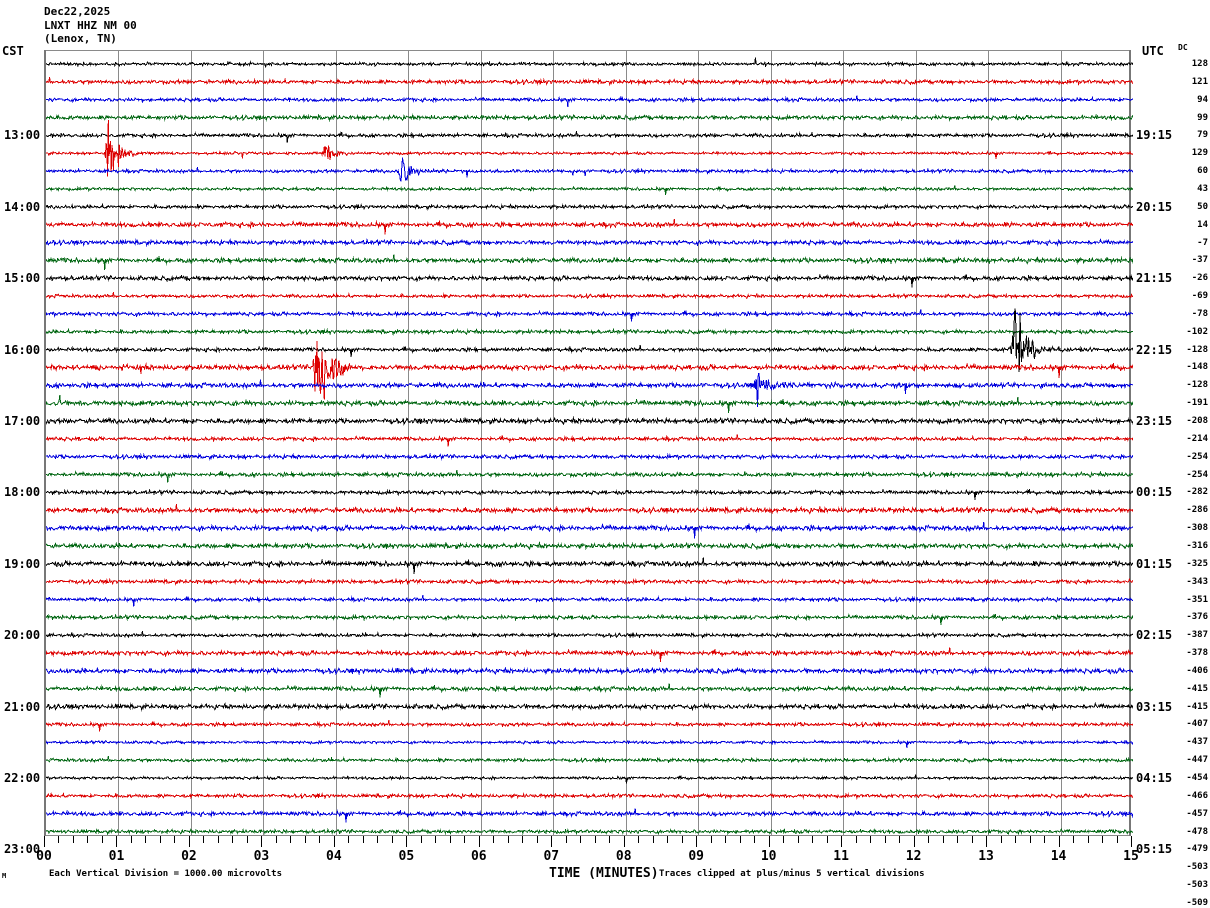 The width and height of the screenshot is (1210, 908). What do you see at coordinates (4, 876) in the screenshot?
I see `corner-mark: M` at bounding box center [4, 876].